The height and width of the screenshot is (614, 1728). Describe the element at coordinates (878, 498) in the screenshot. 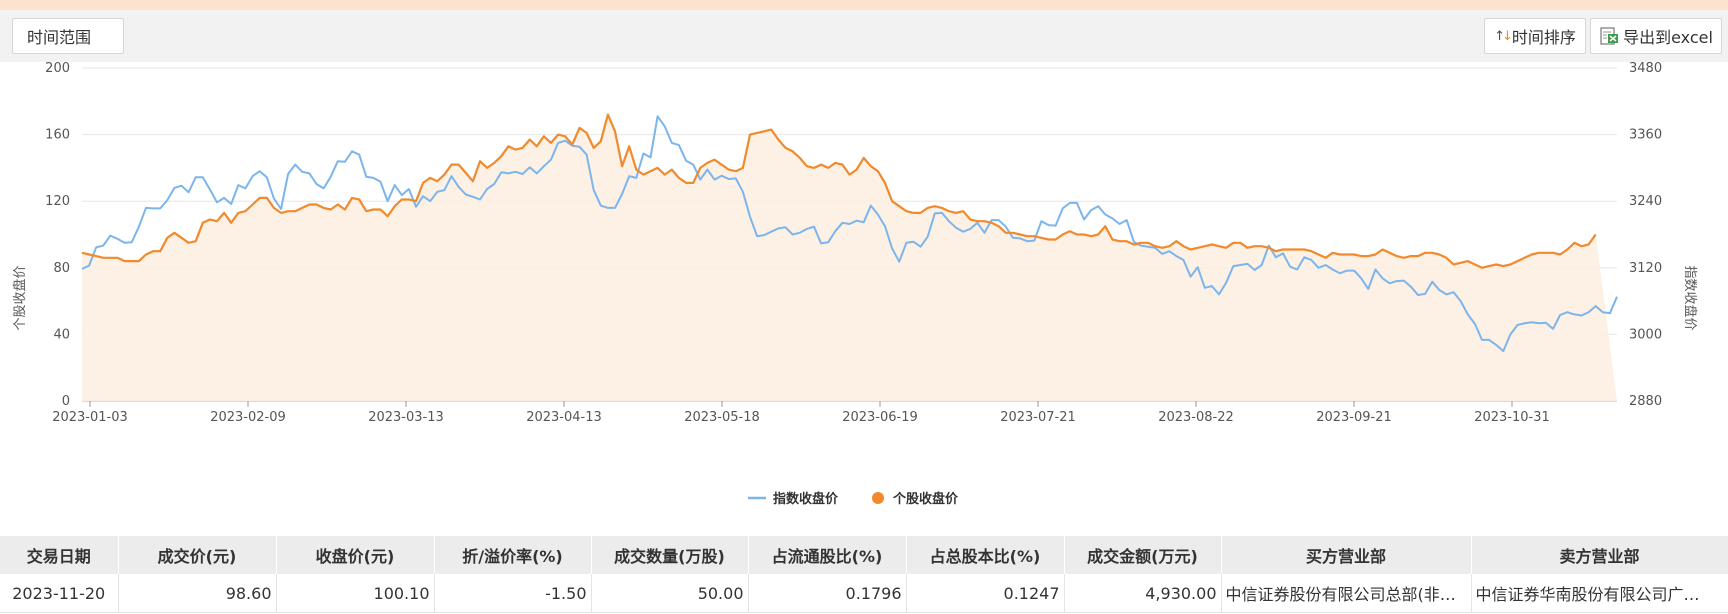

I see `legend-stock-marker` at that location.